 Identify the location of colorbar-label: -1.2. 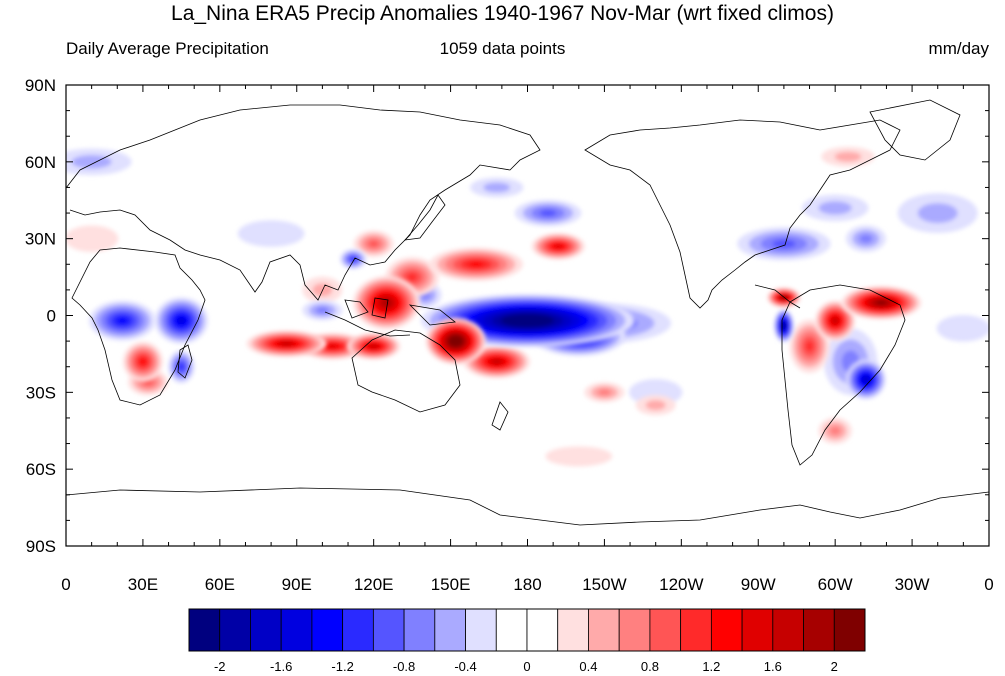
(342, 666).